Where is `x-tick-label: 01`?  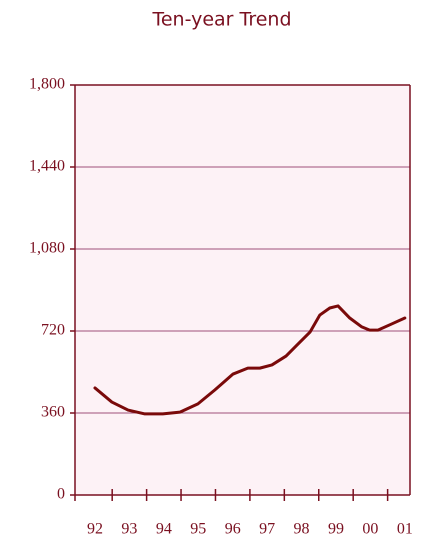
x-tick-label: 01 is located at coordinates (405, 529).